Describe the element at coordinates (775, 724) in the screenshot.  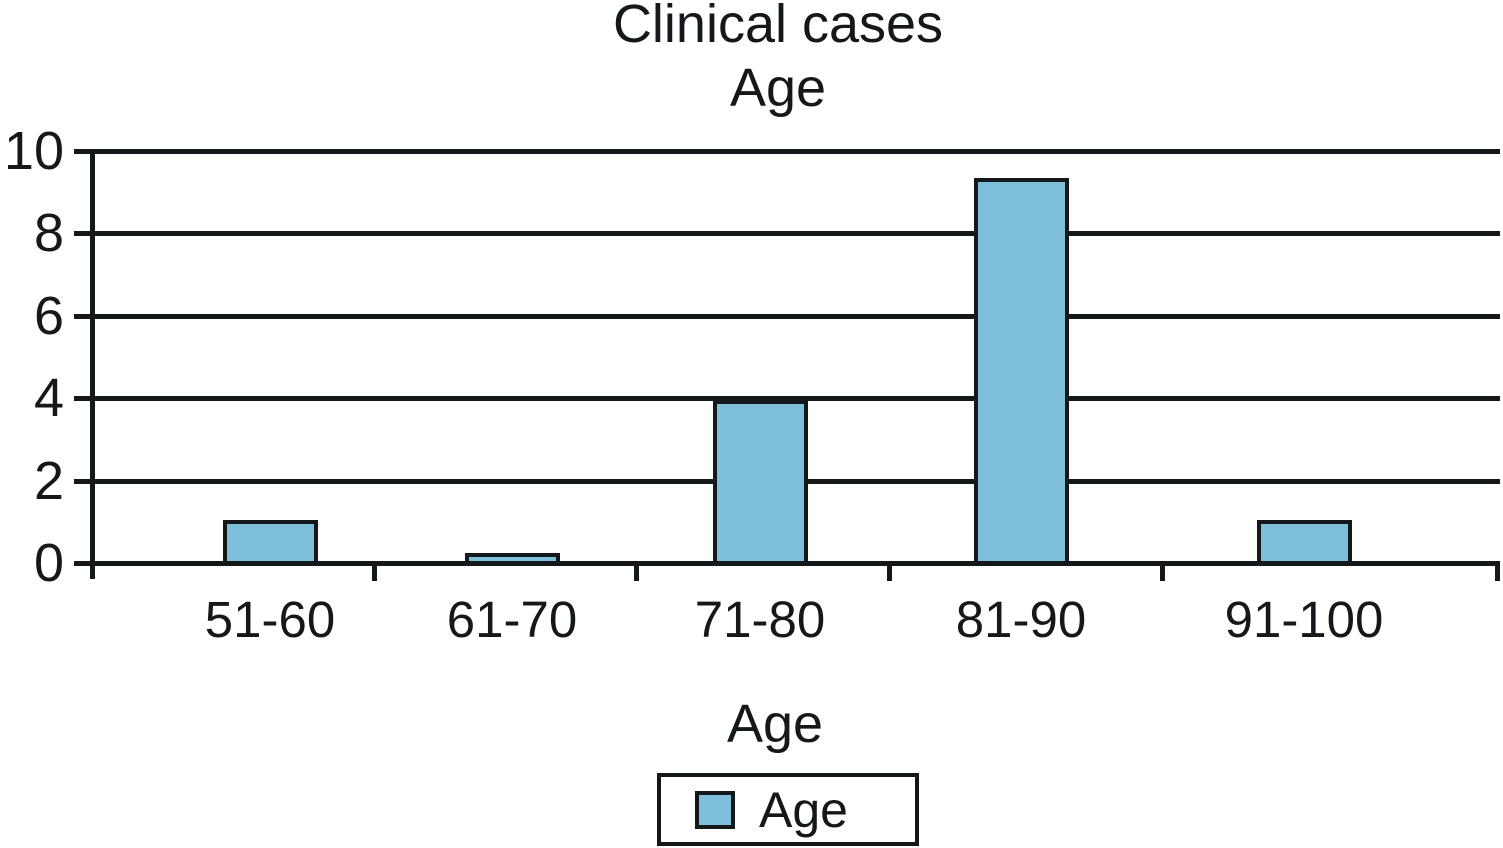
I see `x-axis-title: Age` at that location.